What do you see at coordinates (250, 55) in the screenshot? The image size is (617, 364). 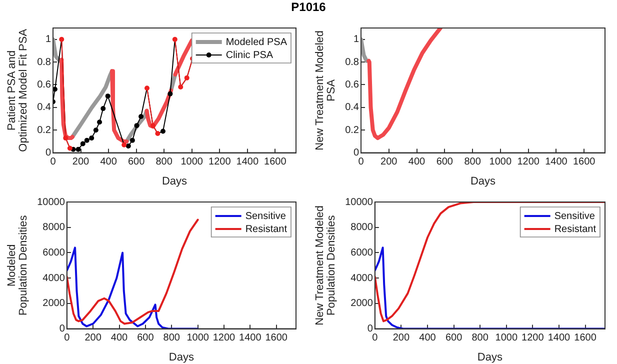 I see `legend-label: Clinic PSA` at bounding box center [250, 55].